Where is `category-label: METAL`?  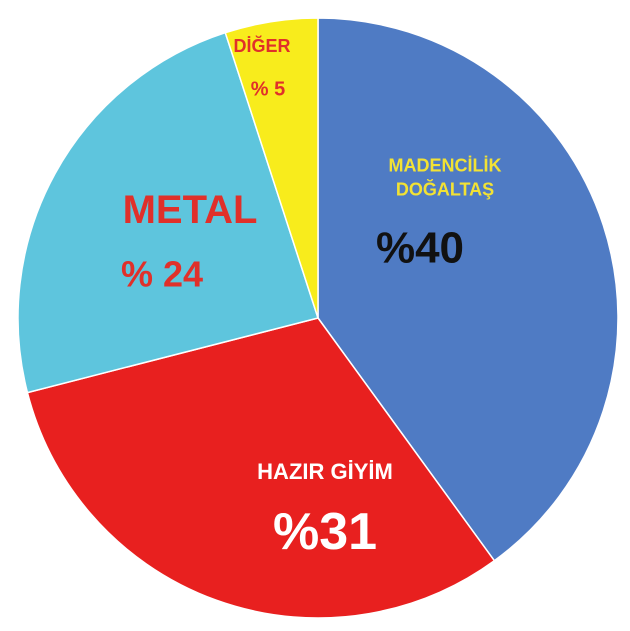 category-label: METAL is located at coordinates (190, 210).